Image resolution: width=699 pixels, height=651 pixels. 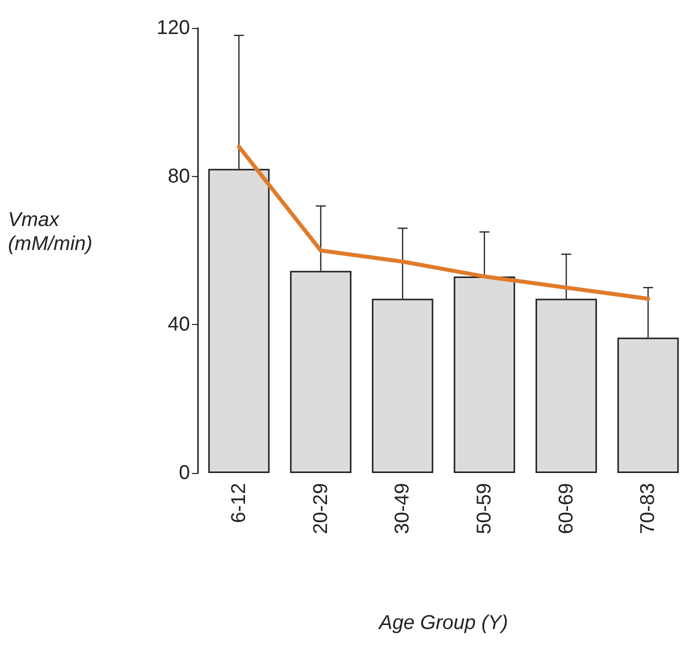 I want to click on x-tick-label: 30-49, so click(x=403, y=508).